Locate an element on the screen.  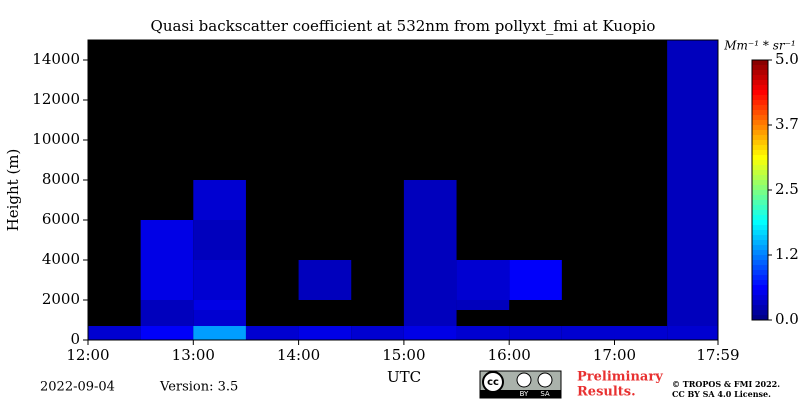
license-badge: cc BY SA is located at coordinates (520, 384).